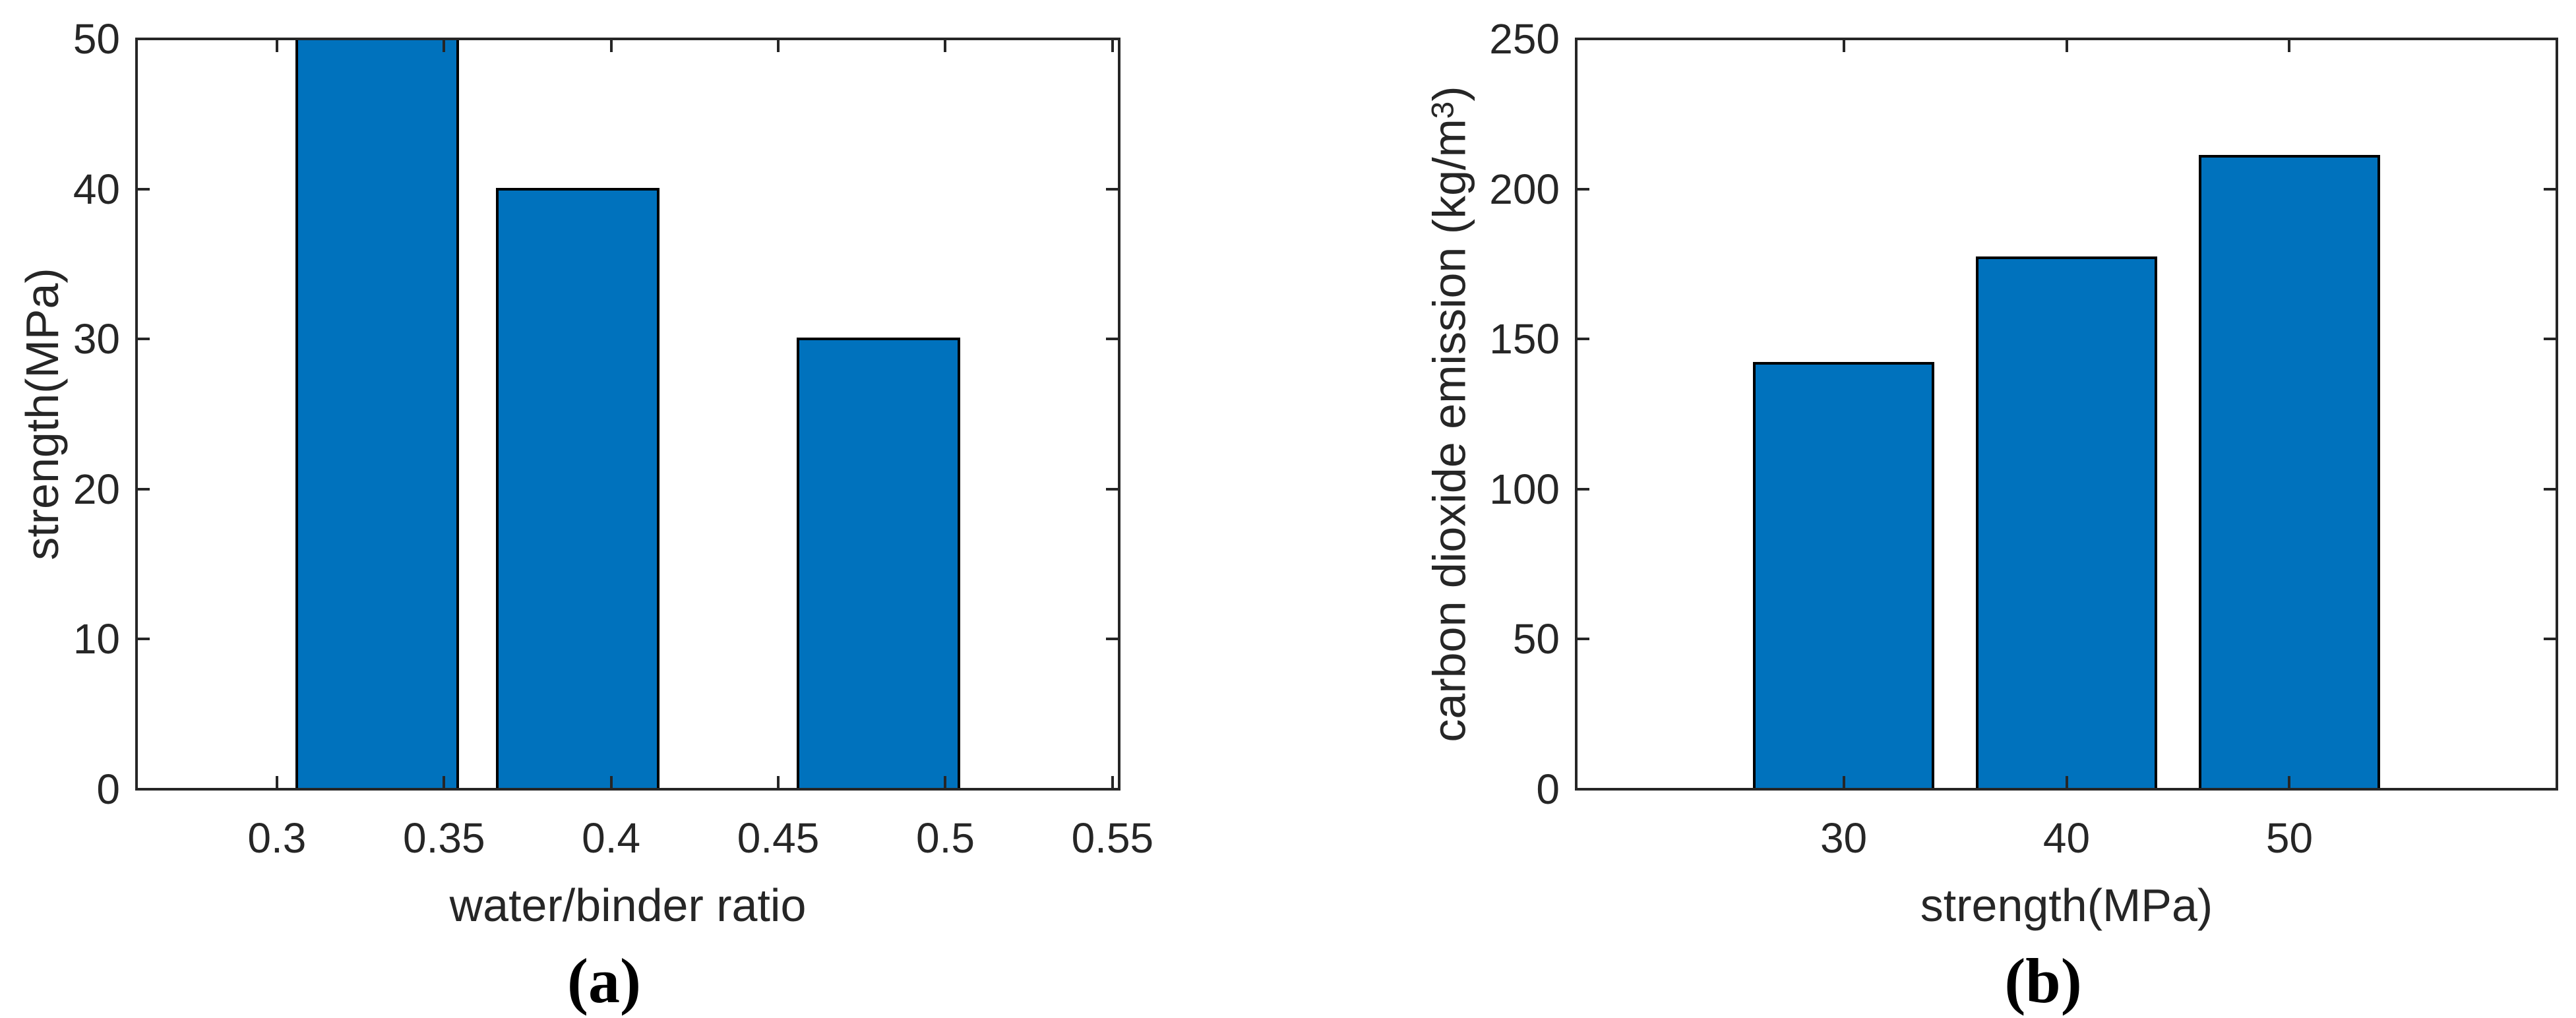  I want to click on y-tick-label-a: 0, so click(108, 789).